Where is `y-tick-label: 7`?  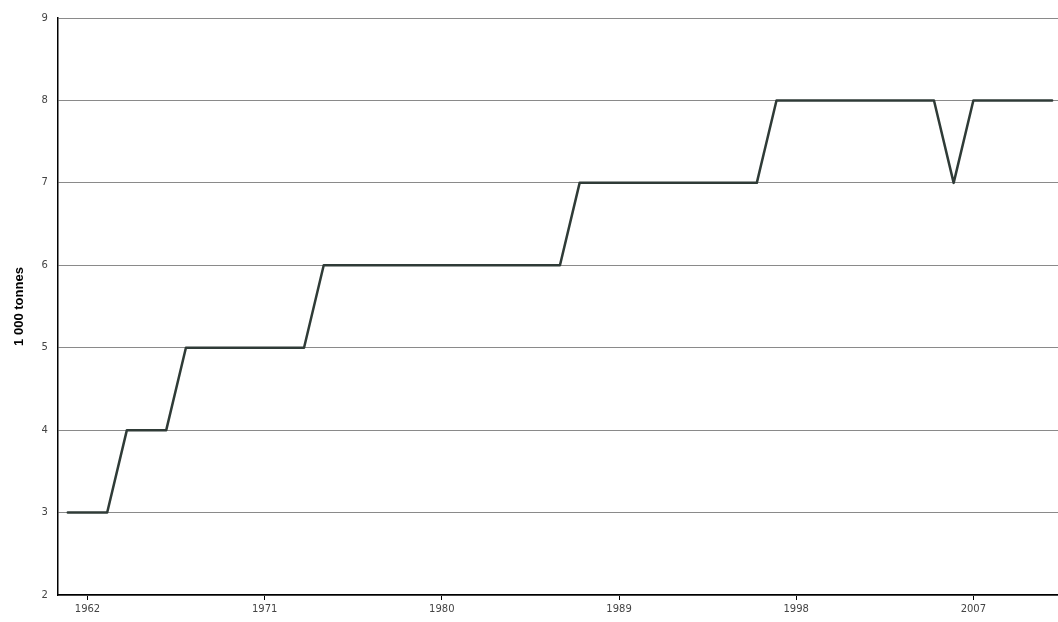
y-tick-label: 7 is located at coordinates (44, 182).